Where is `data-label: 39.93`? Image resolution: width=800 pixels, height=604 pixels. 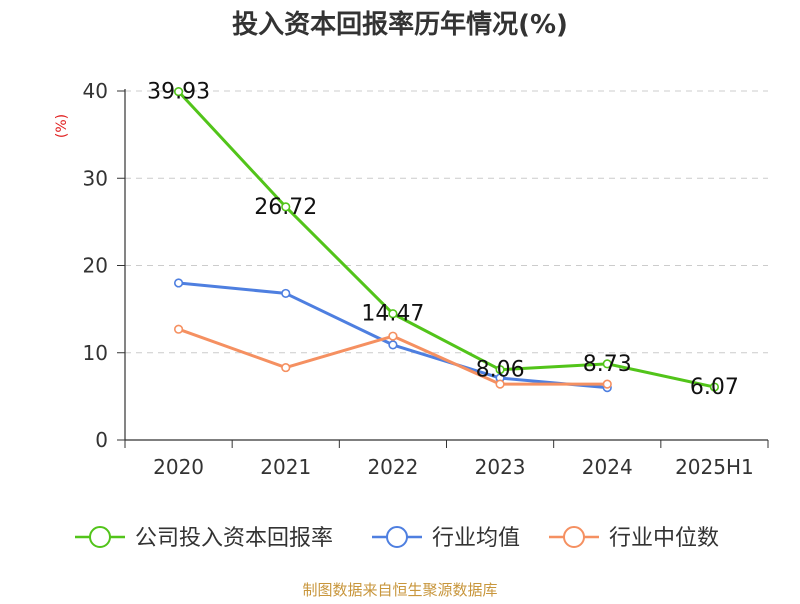
data-label: 39.93 is located at coordinates (178, 92).